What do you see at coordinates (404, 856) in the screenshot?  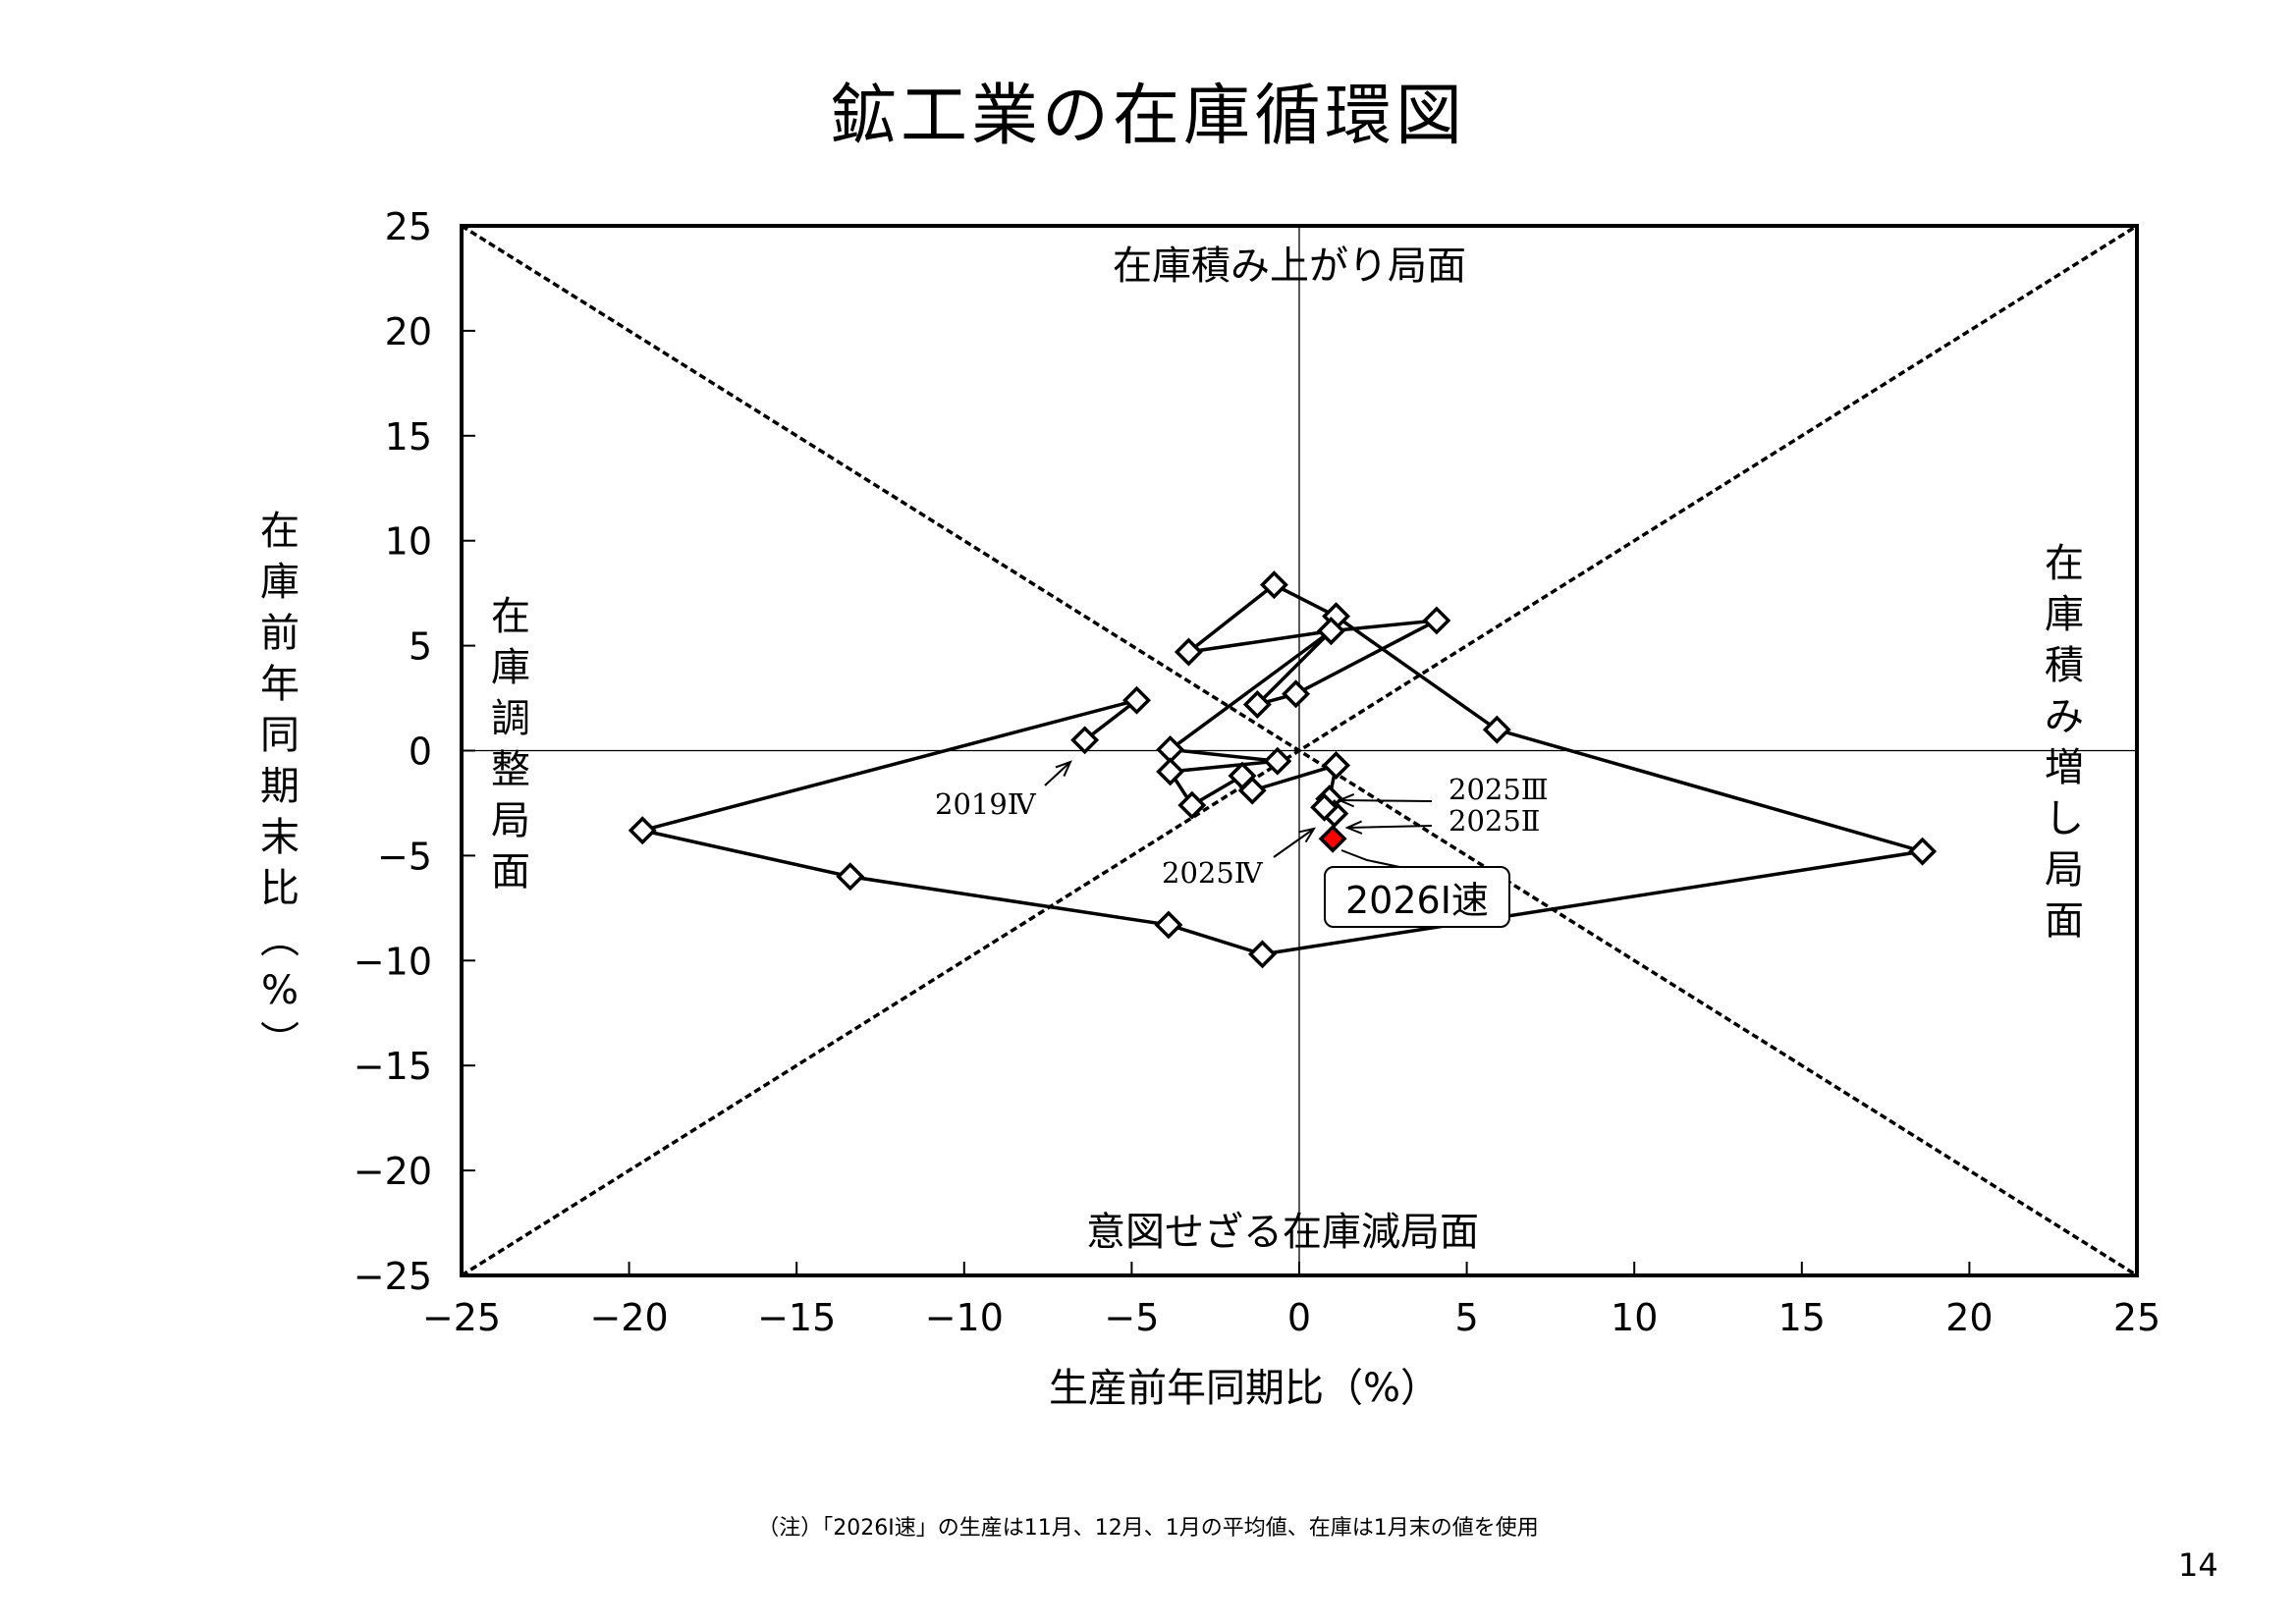 I see `y-tick-label: −5` at bounding box center [404, 856].